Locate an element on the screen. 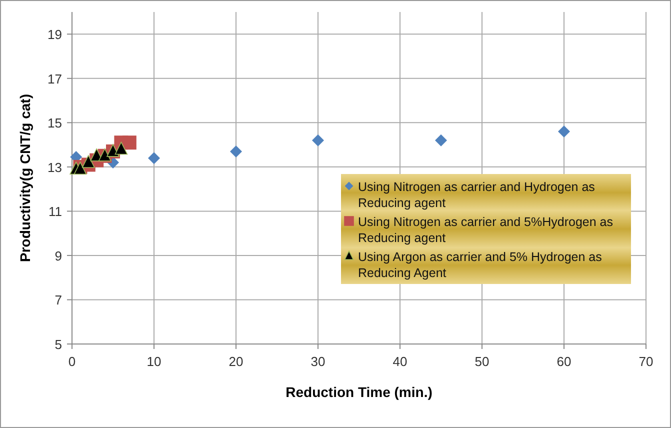 Image resolution: width=671 pixels, height=428 pixels. y-tick-label: 15 is located at coordinates (55, 123).